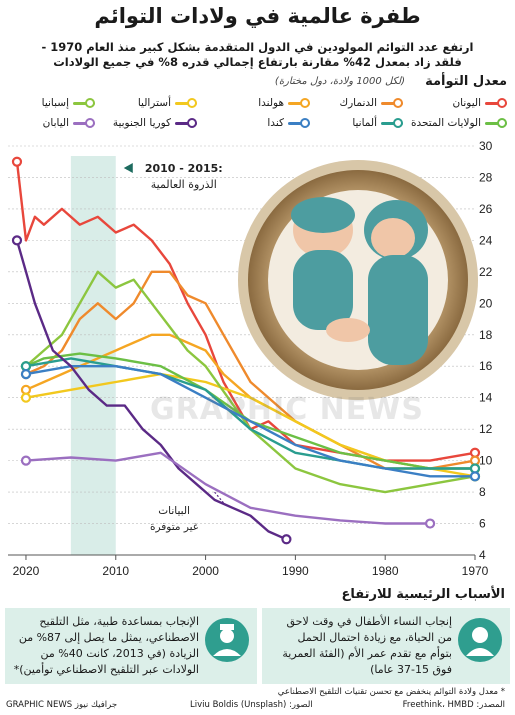  I want to click on chart-heading: معدل التوأمة, so click(466, 81).